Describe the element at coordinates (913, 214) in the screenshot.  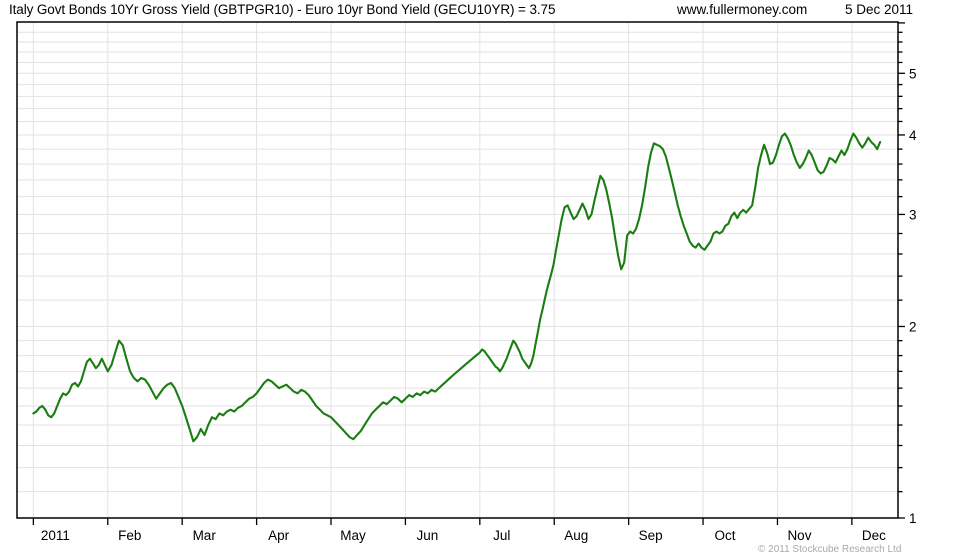
I see `y-axis-label: 3` at that location.